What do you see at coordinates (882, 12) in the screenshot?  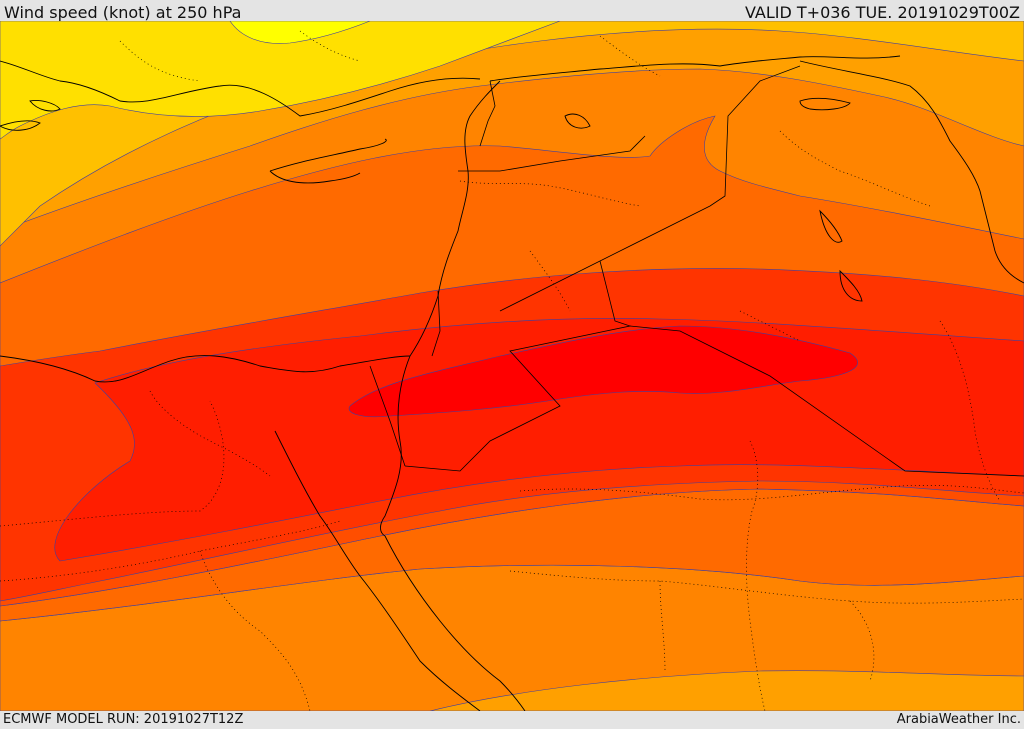 I see `valid-time: VALID T+036 TUE. 20191029T00Z` at bounding box center [882, 12].